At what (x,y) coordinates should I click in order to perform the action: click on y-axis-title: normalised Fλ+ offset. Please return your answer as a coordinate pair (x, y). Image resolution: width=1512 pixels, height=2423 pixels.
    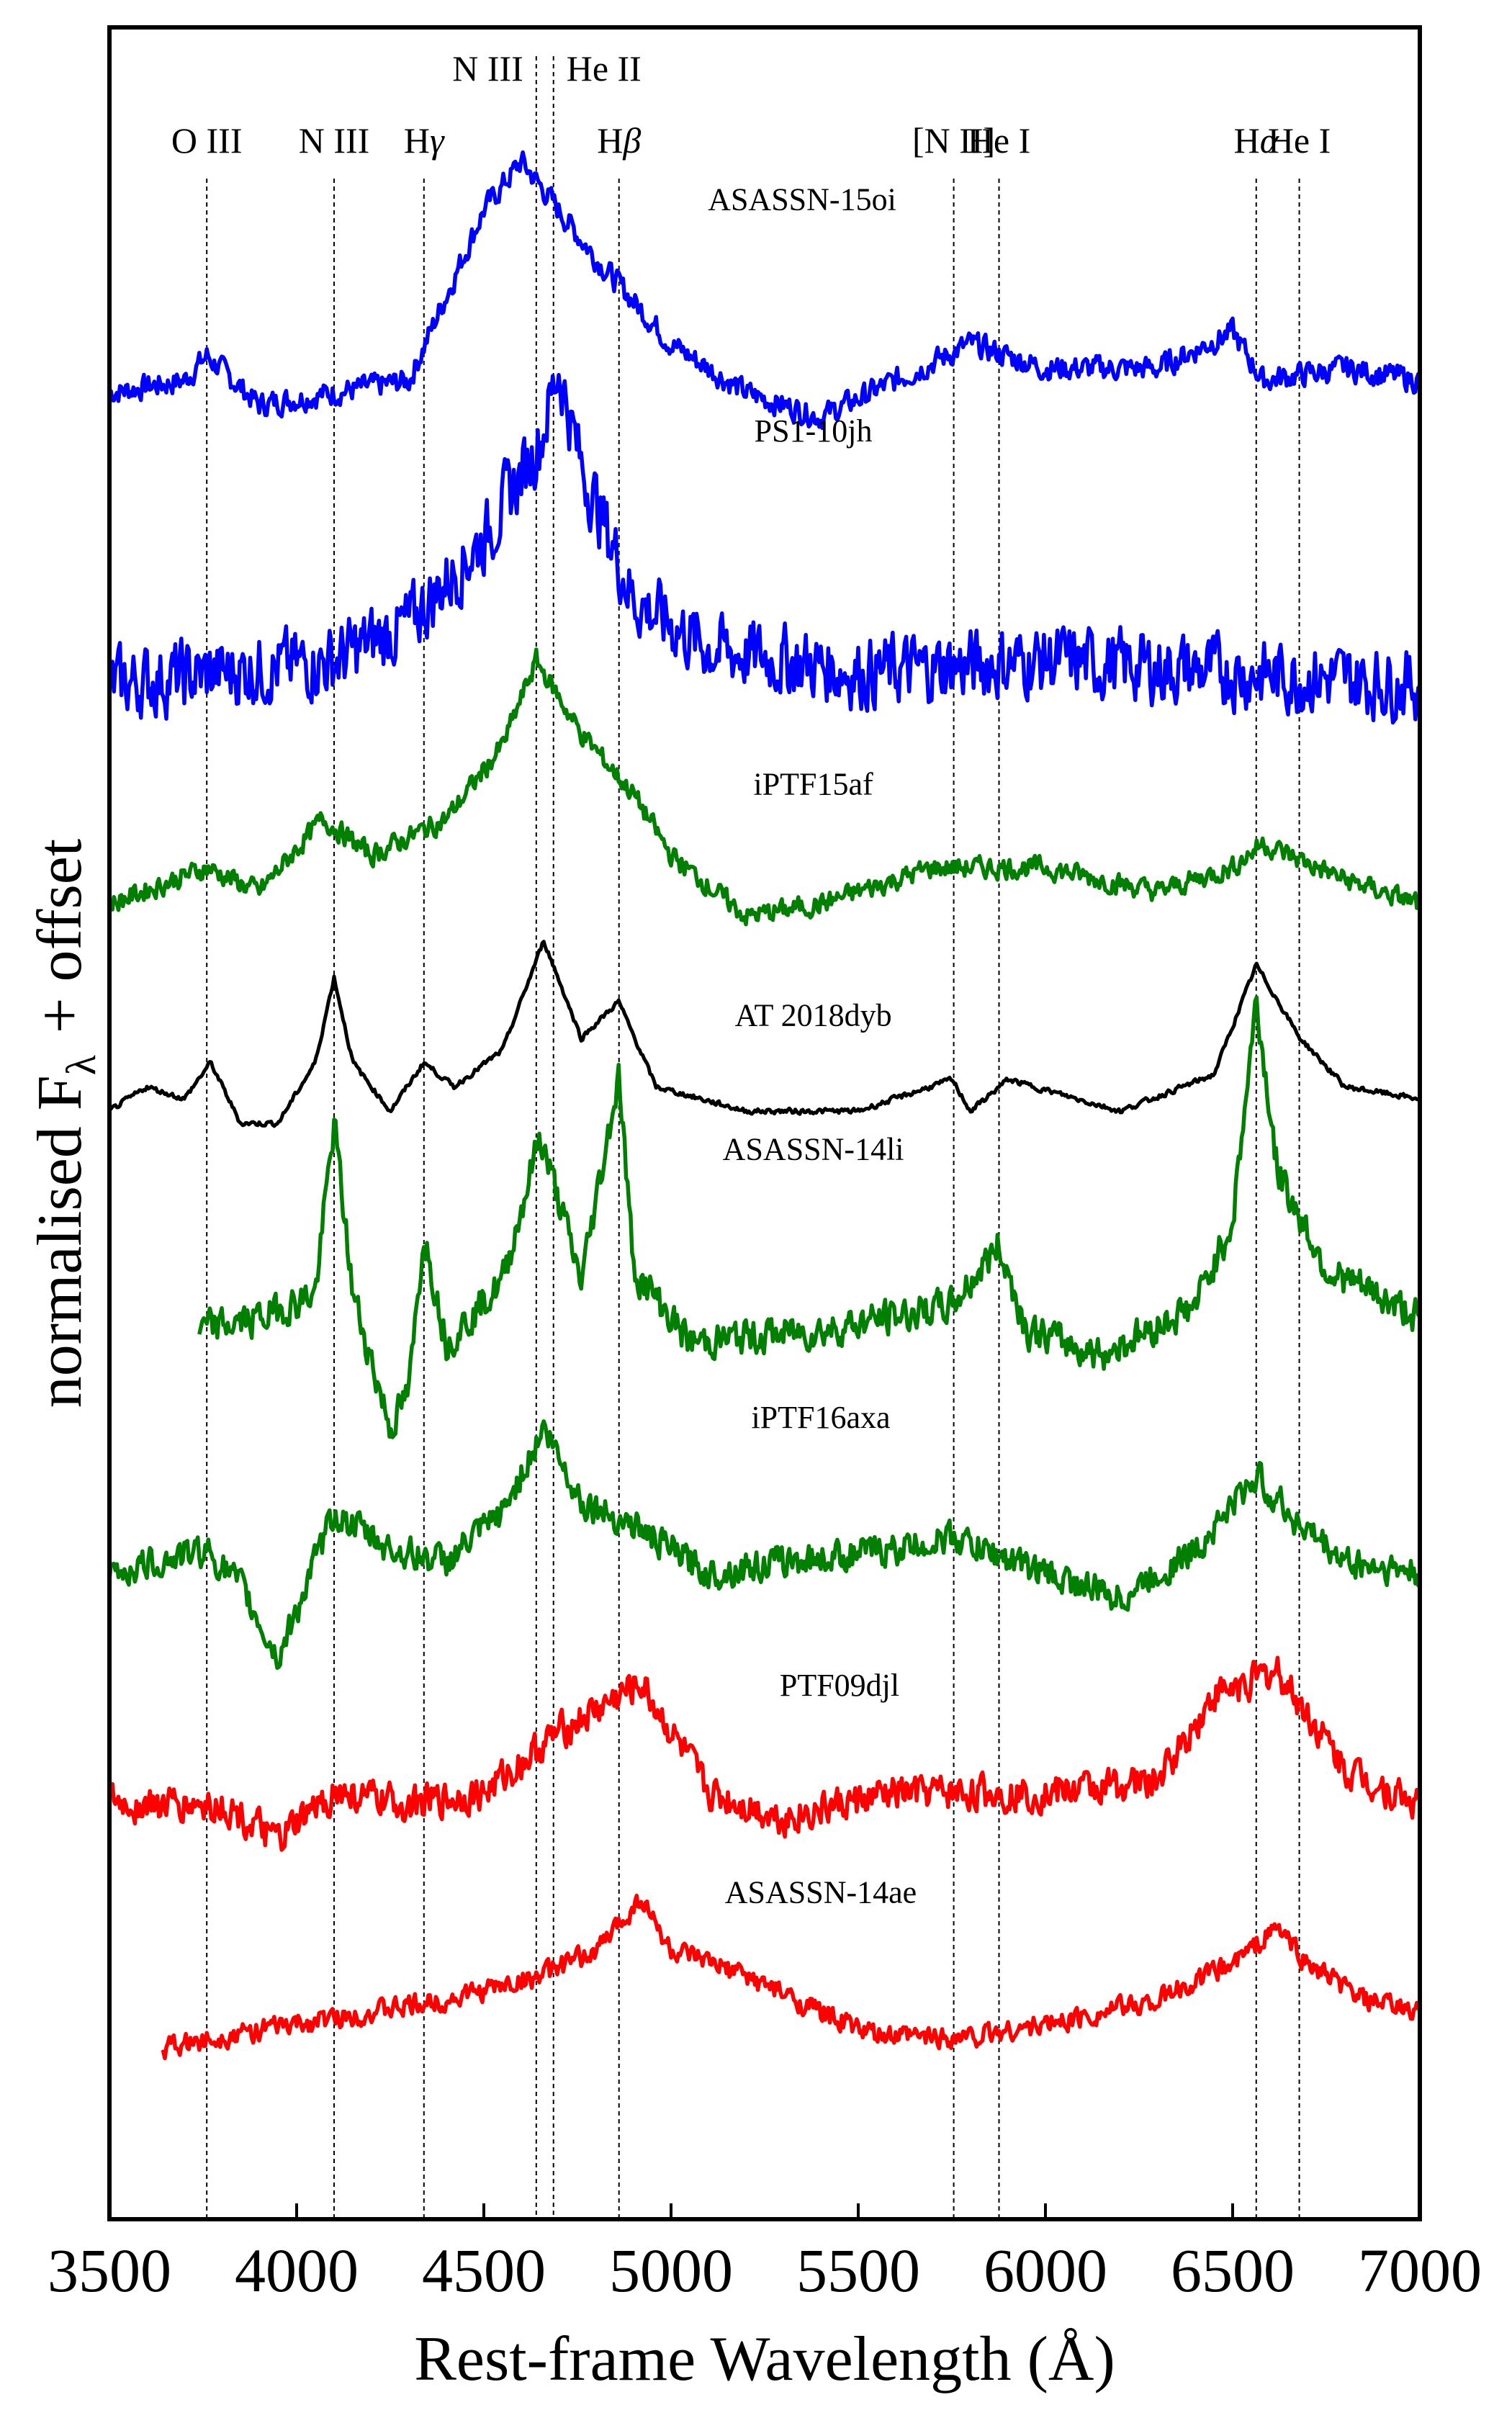
    Looking at the image, I should click on (64, 1123).